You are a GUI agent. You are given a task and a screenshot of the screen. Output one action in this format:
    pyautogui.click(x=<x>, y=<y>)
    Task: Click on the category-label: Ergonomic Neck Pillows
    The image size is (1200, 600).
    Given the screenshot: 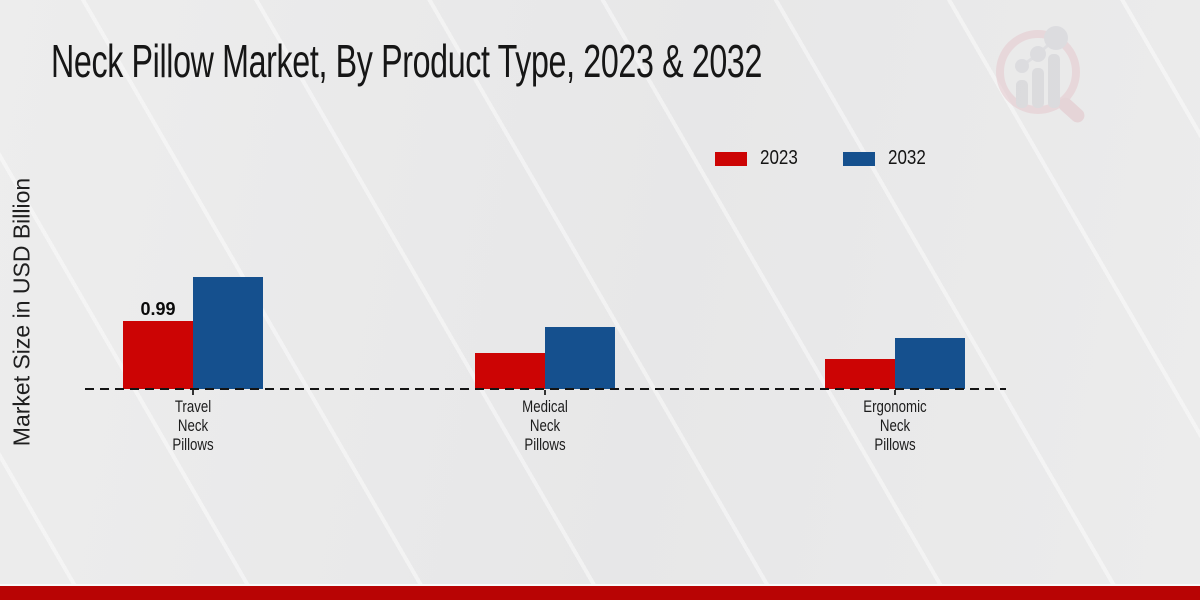 What is the action you would take?
    pyautogui.click(x=895, y=425)
    